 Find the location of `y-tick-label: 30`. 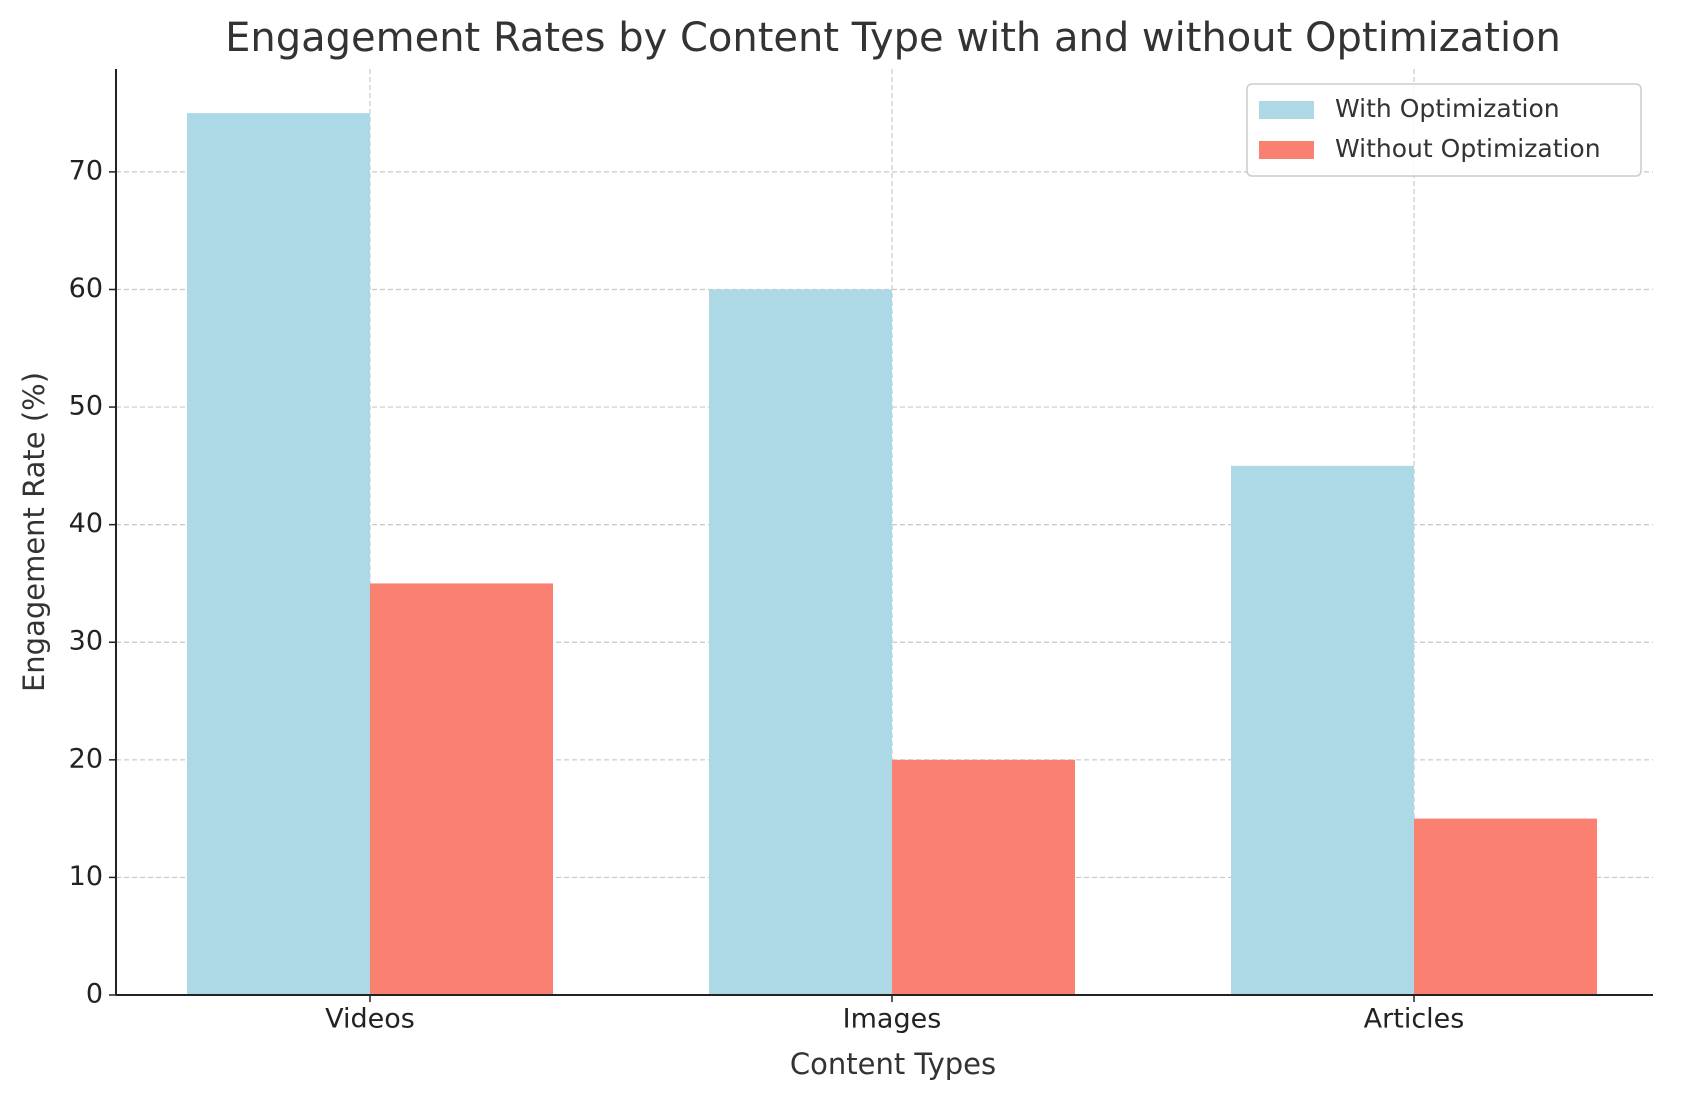

y-tick-label: 30 is located at coordinates (86, 641).